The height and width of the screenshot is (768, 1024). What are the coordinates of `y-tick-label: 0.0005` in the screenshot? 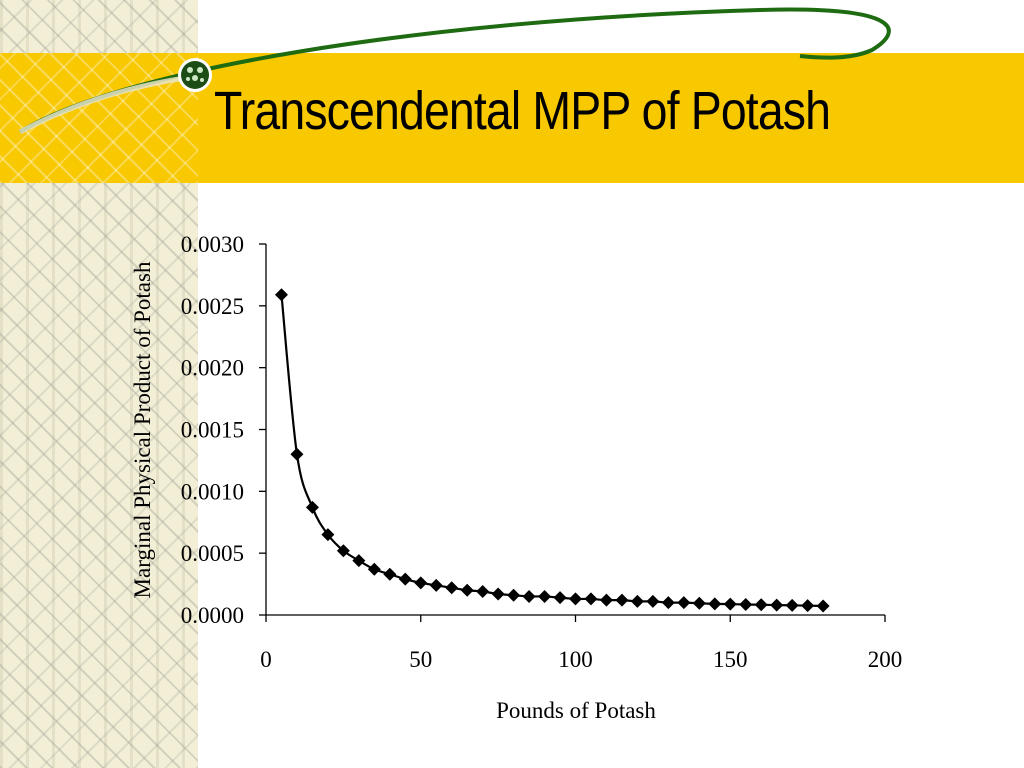 It's located at (212, 553).